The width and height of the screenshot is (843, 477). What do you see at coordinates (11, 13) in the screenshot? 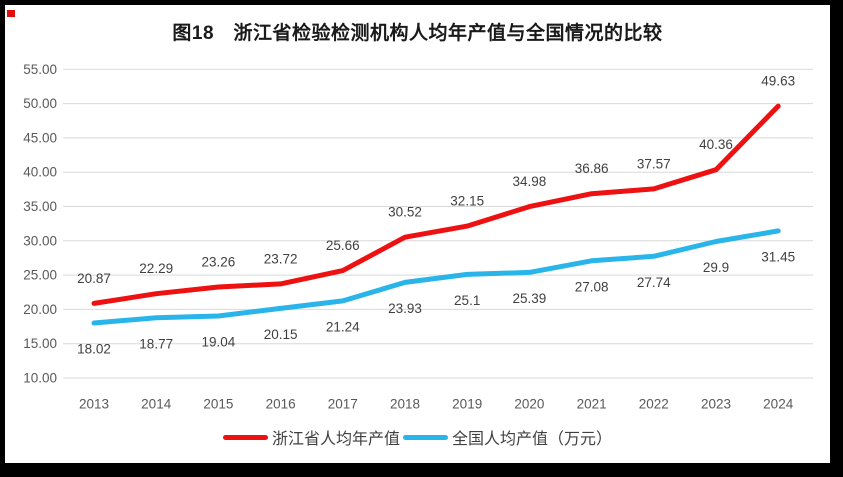
I see `red-artifact-mark` at bounding box center [11, 13].